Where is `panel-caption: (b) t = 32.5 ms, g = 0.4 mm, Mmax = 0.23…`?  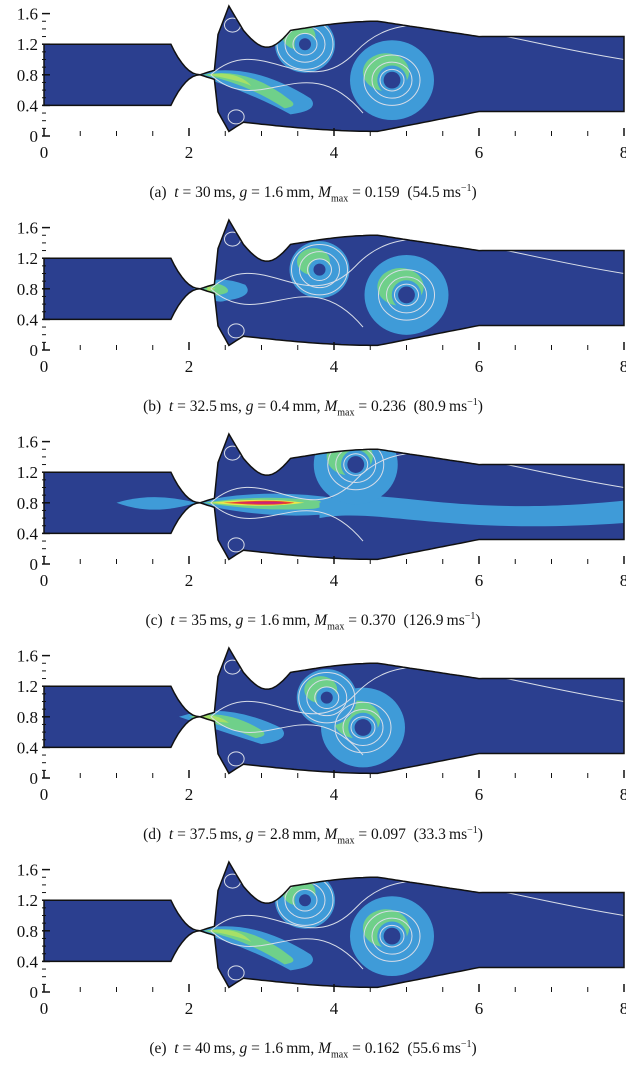 panel-caption: (b) t = 32.5 ms, g = 0.4 mm, Mmax = 0.23… is located at coordinates (313, 408).